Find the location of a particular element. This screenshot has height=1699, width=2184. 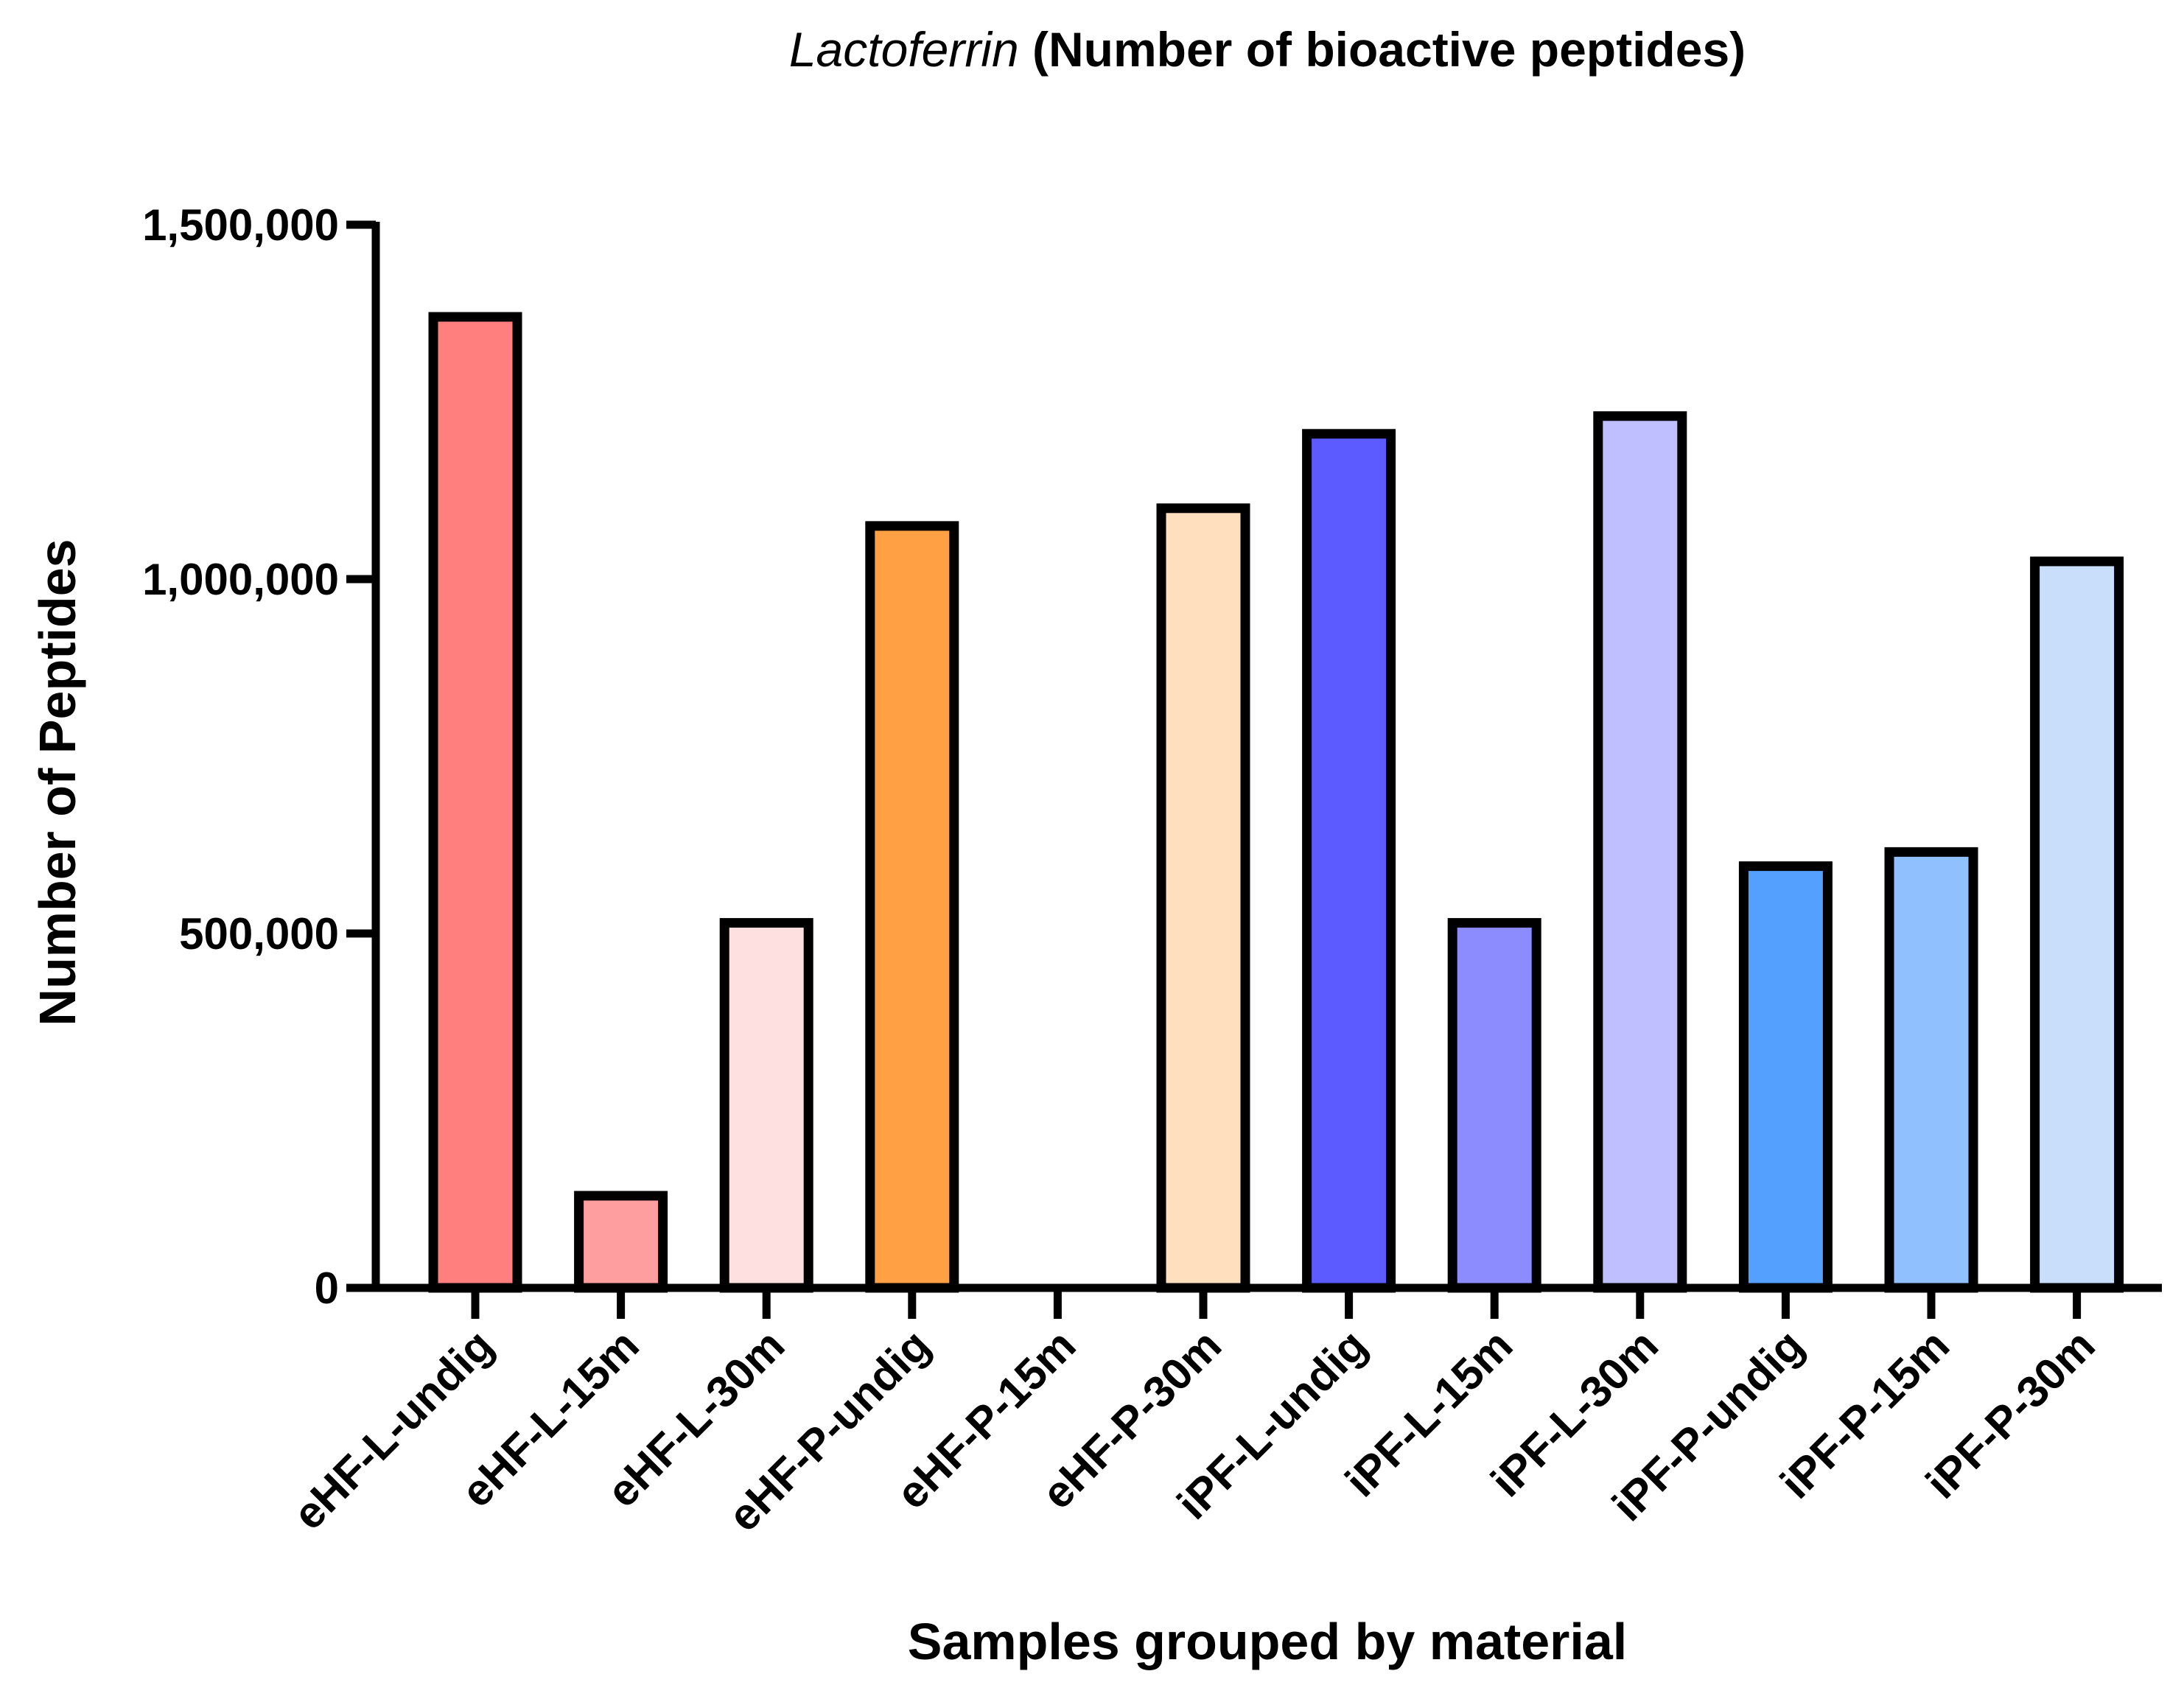

bar-eHF-P-30m is located at coordinates (1203, 898).